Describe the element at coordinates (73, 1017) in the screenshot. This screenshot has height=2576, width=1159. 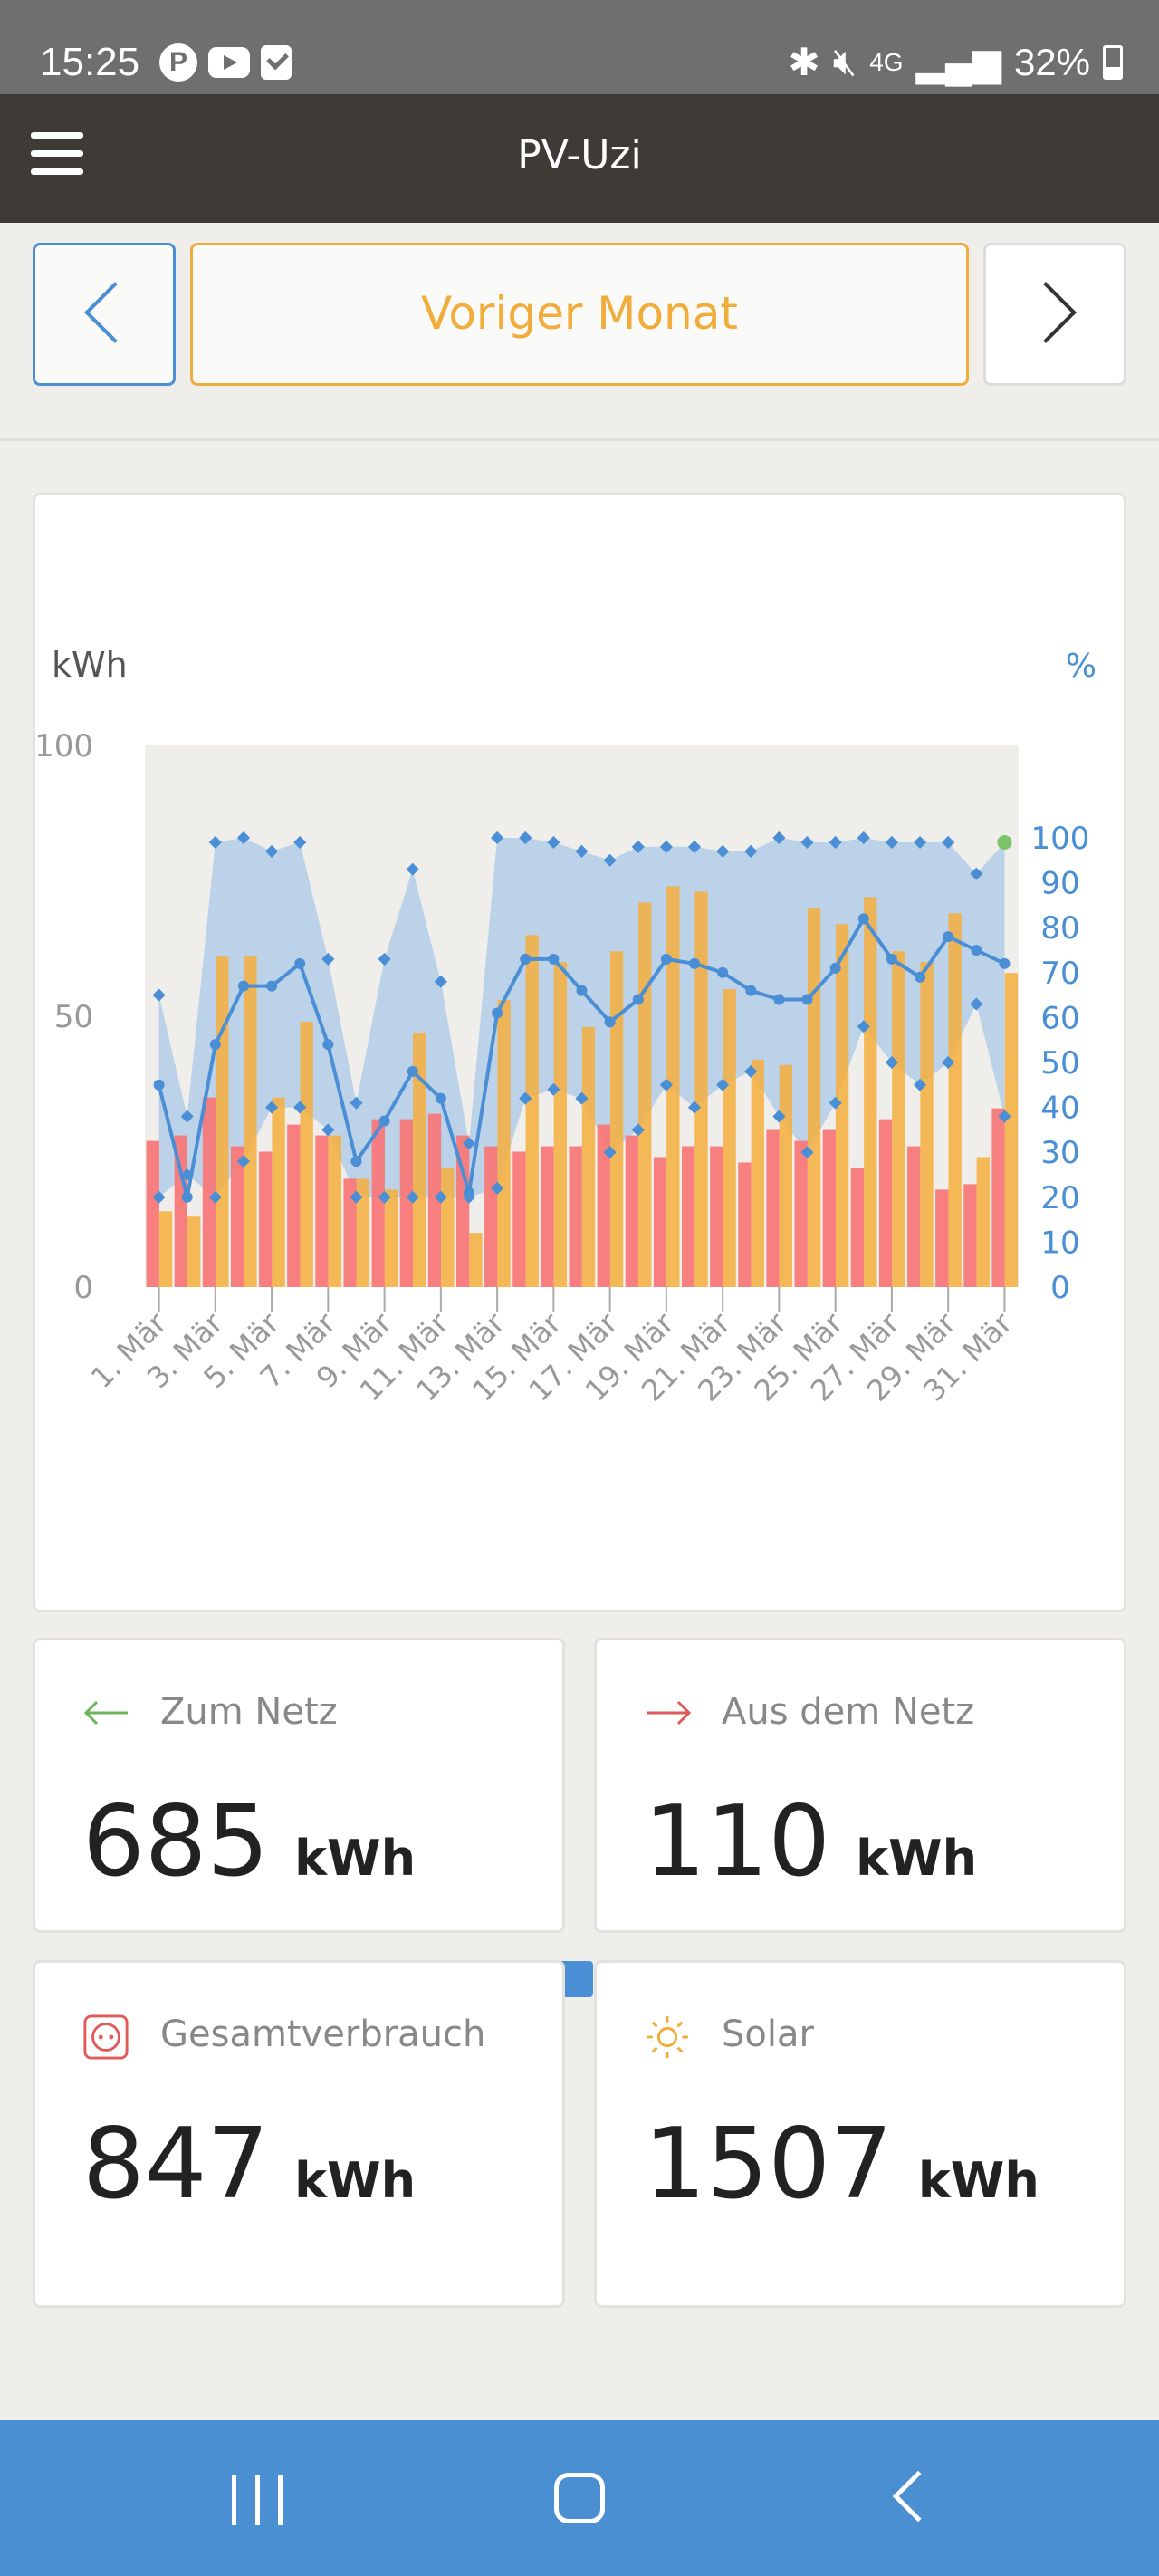
I see `y-left-tick-label: 50` at that location.